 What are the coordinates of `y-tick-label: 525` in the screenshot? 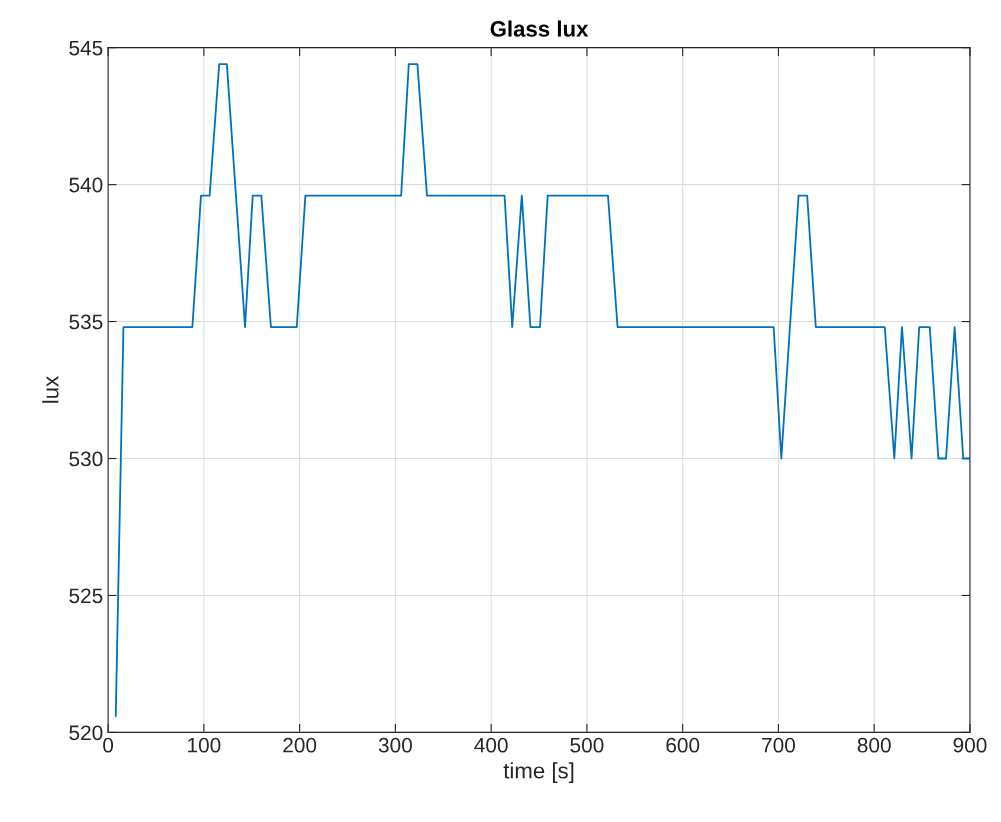 It's located at (86, 596).